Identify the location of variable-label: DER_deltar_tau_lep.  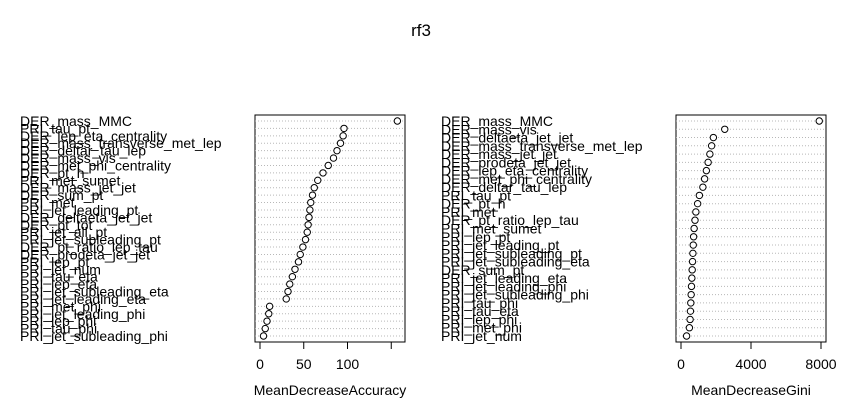
(83, 151).